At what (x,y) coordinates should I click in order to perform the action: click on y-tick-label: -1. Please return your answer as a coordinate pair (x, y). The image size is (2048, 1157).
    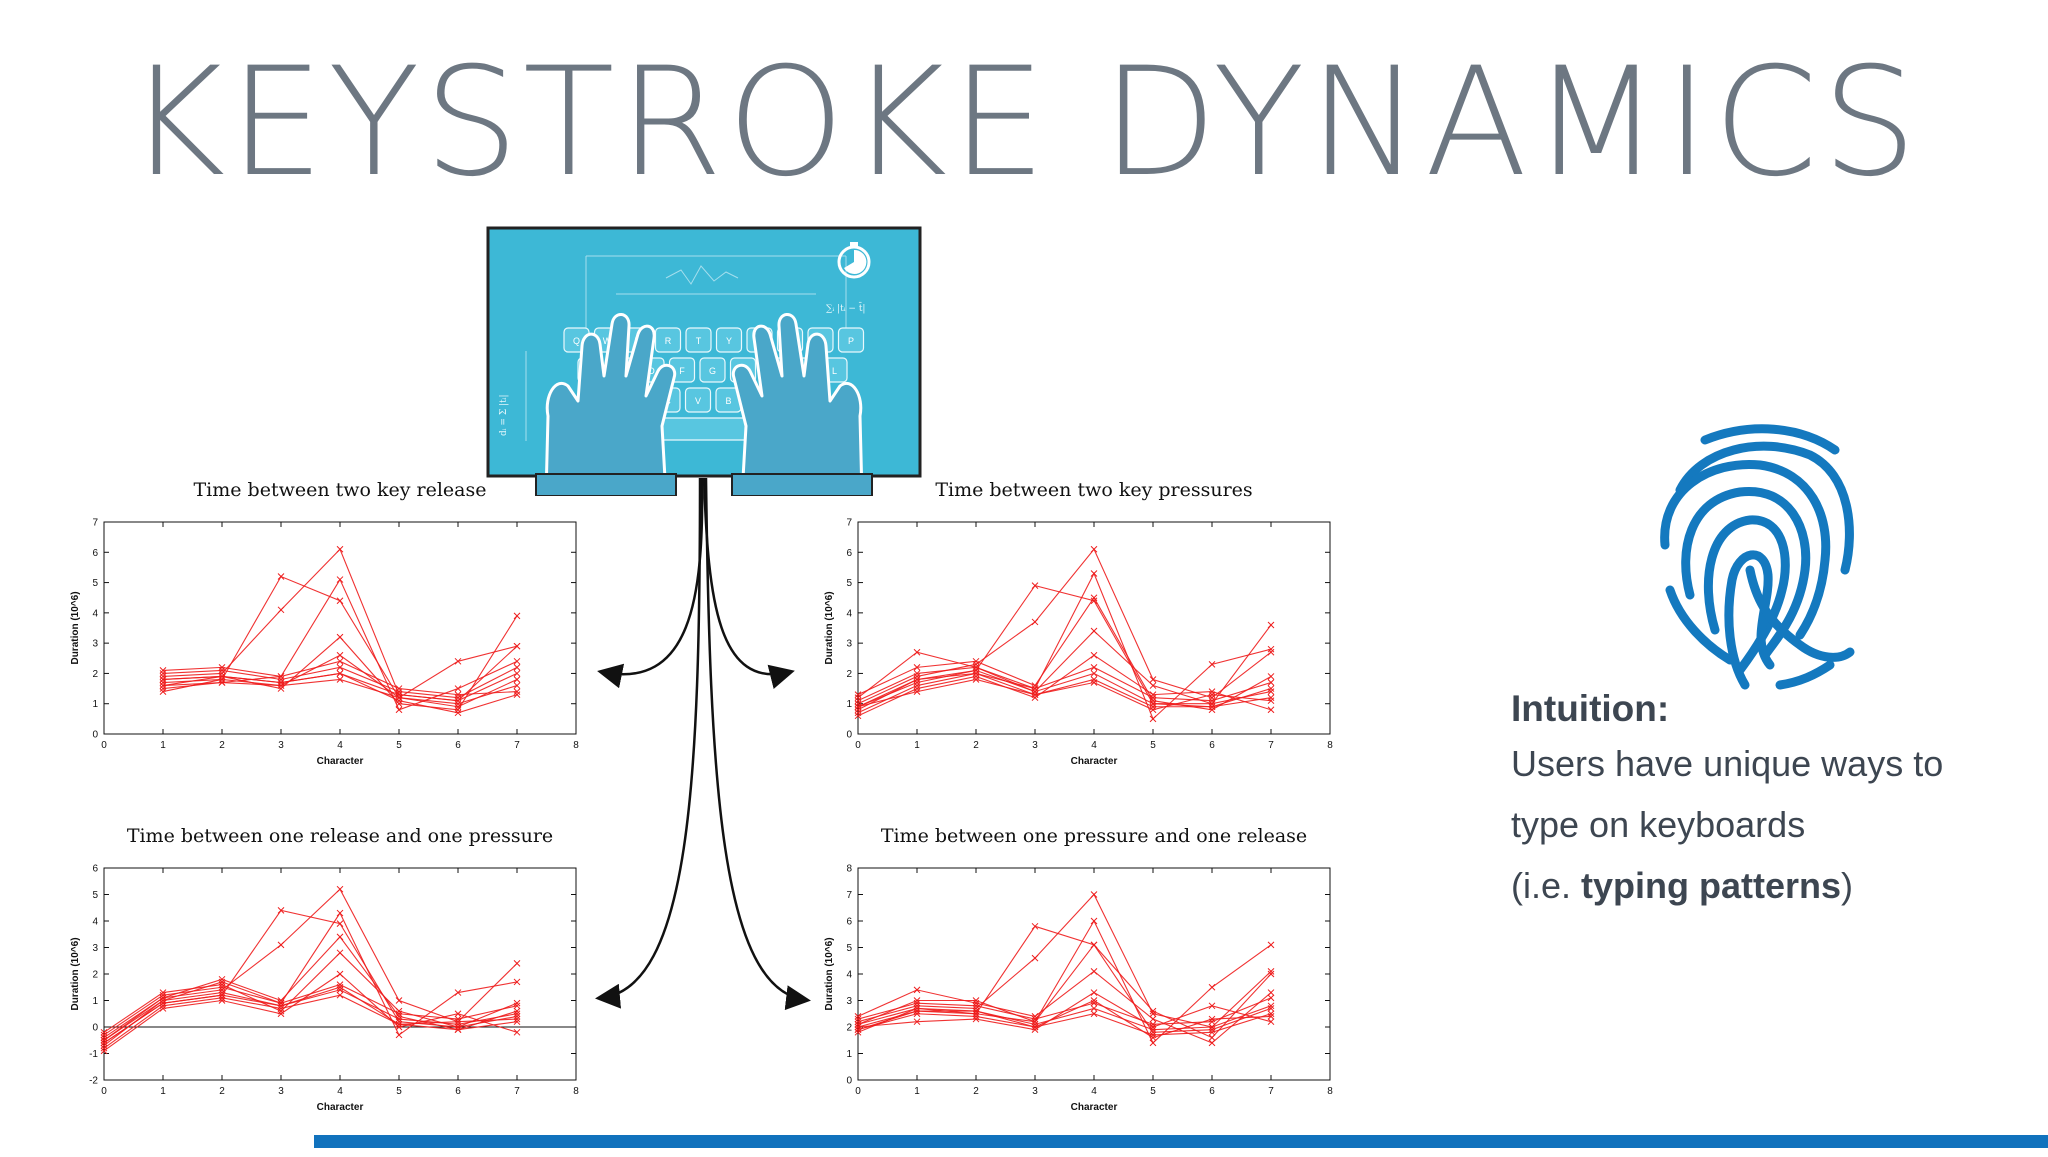
    Looking at the image, I should click on (93, 1054).